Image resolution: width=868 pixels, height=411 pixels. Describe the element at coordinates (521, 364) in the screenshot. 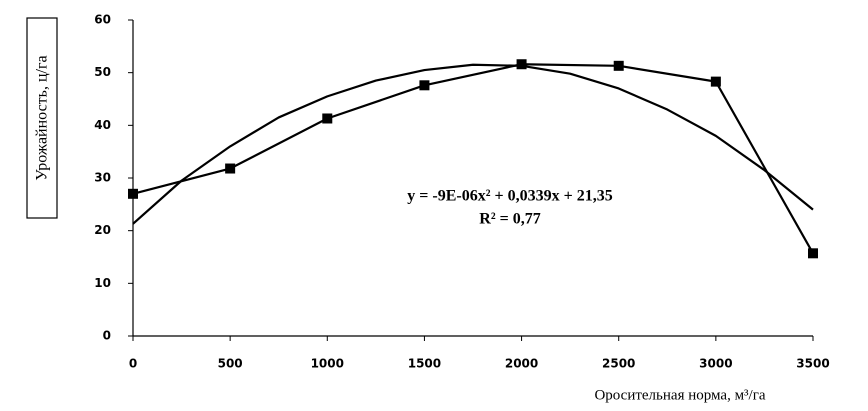

I see `x-tick-label: 2000` at that location.